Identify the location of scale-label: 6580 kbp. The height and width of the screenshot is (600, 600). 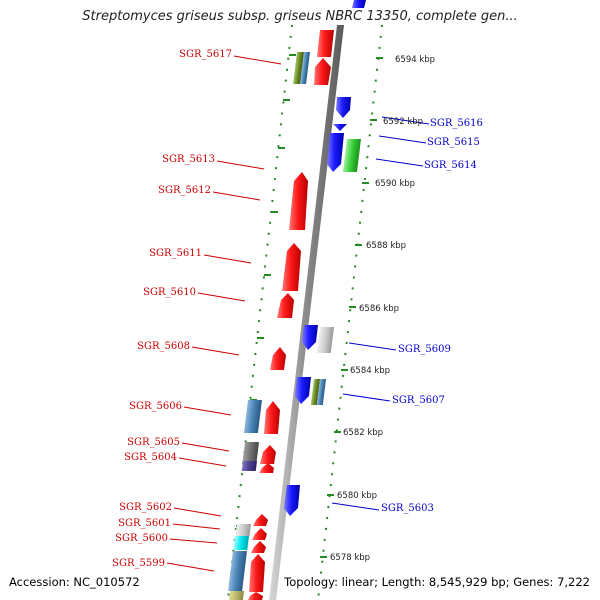
(357, 496).